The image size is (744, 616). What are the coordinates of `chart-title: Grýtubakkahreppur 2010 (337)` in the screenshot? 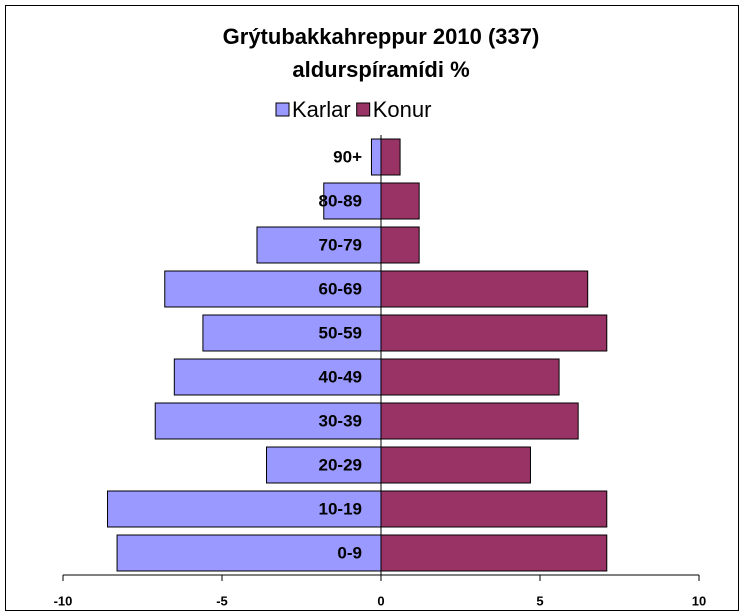 It's located at (381, 36).